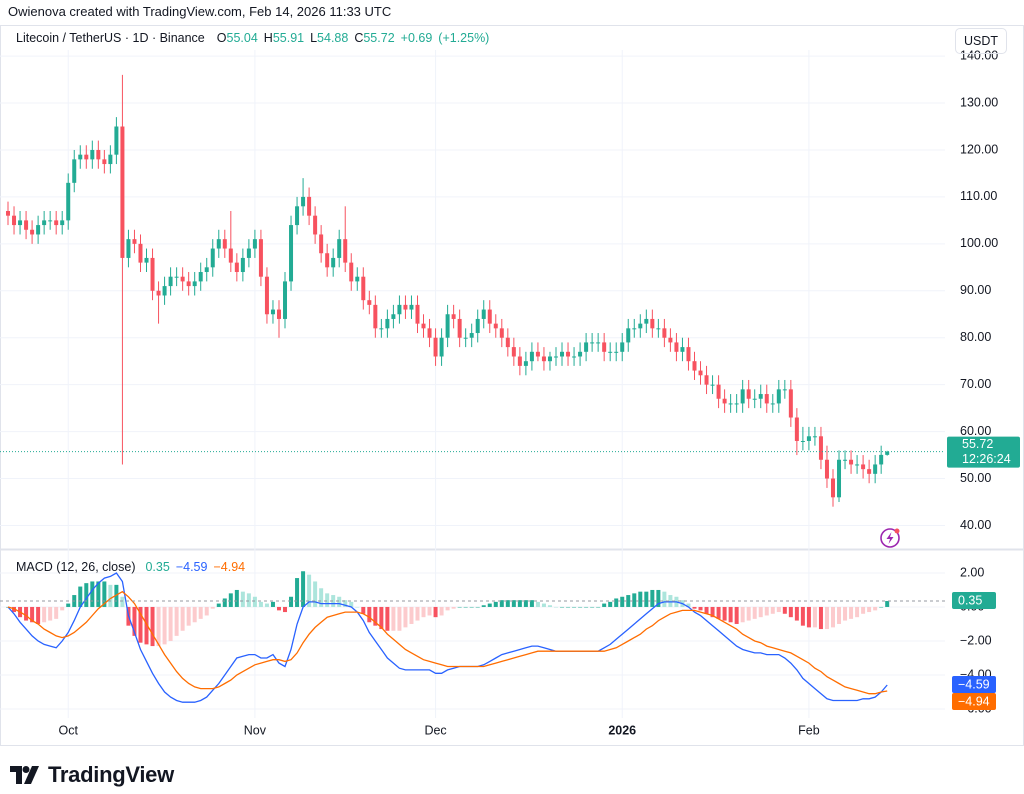 This screenshot has width=1024, height=794. Describe the element at coordinates (979, 243) in the screenshot. I see `y-tick-label: 100.00` at that location.